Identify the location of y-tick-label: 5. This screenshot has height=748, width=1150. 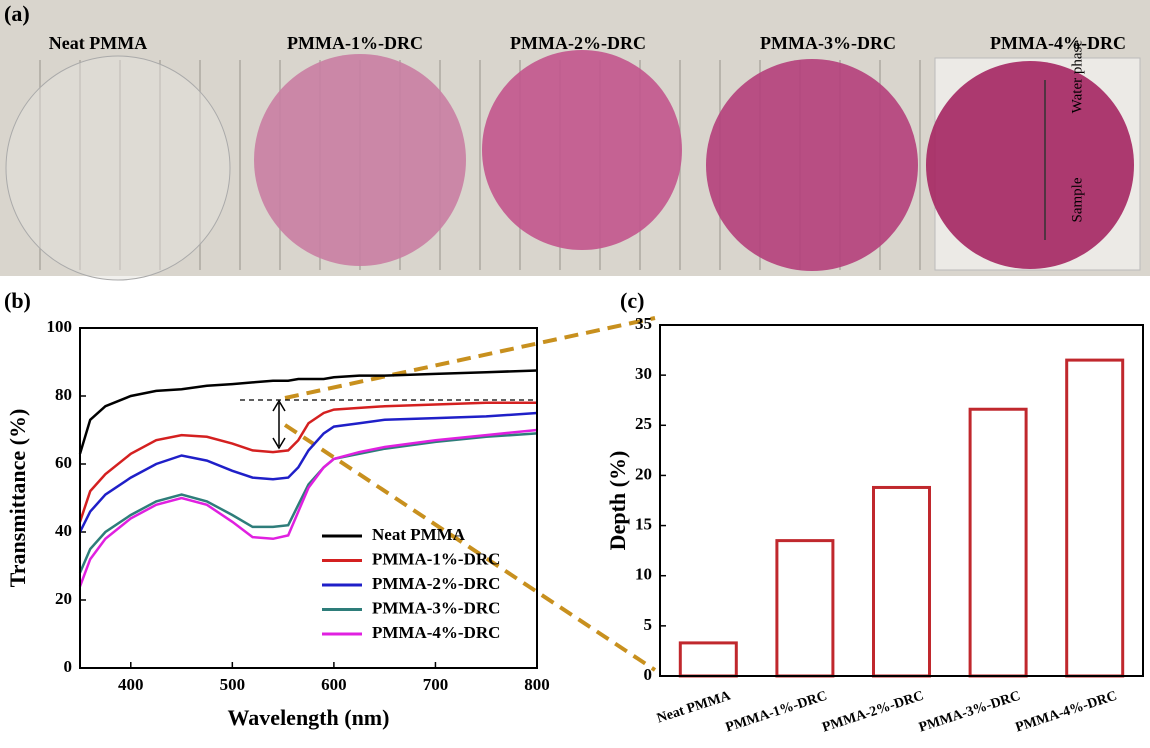
(648, 624).